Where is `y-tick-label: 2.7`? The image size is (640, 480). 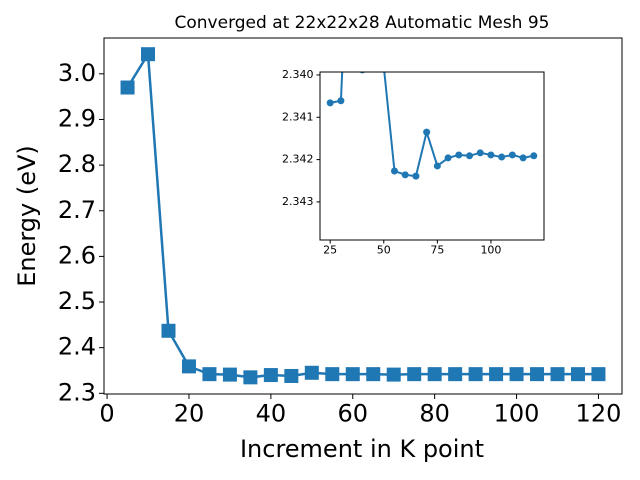
y-tick-label: 2.7 is located at coordinates (77, 210).